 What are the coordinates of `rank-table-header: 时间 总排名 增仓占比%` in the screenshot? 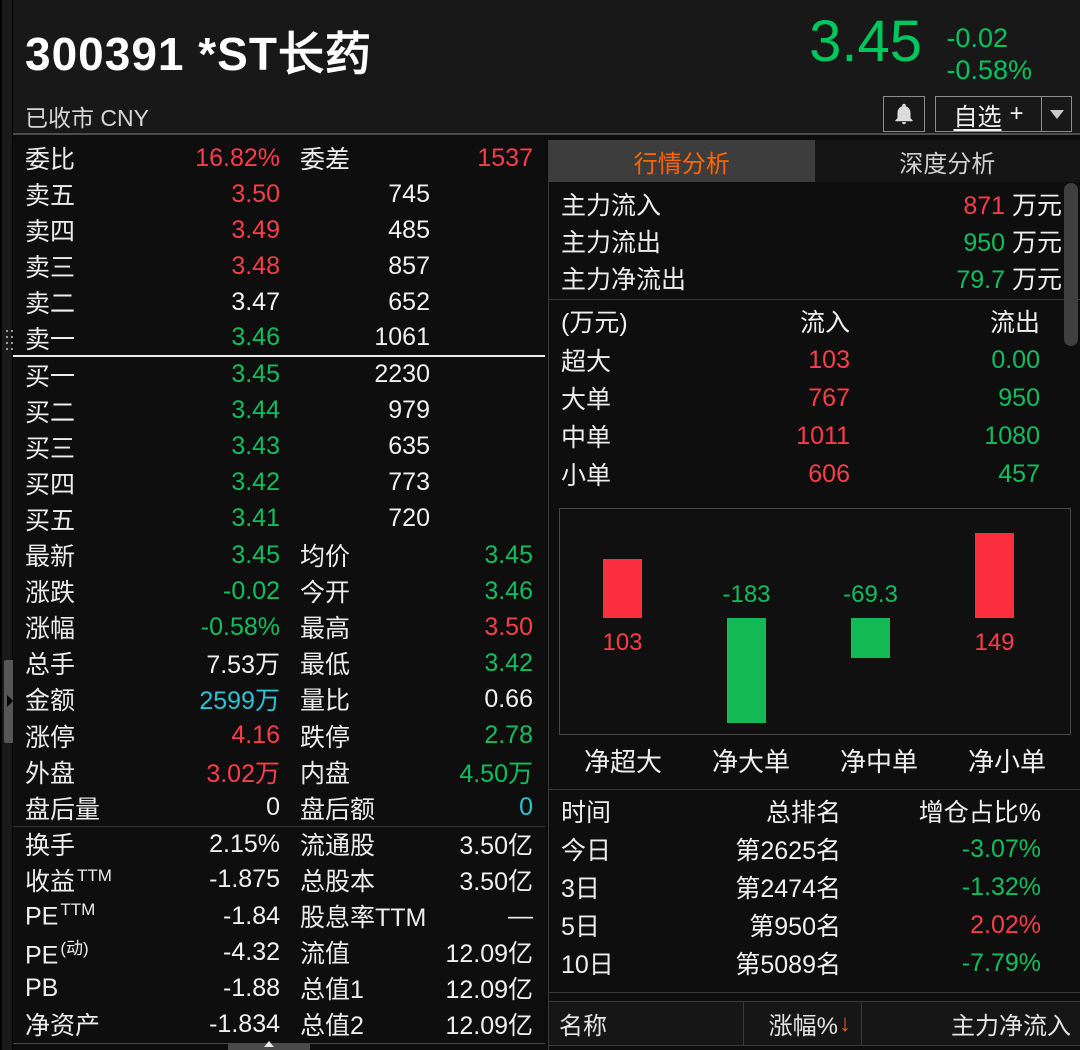 It's located at (814, 811).